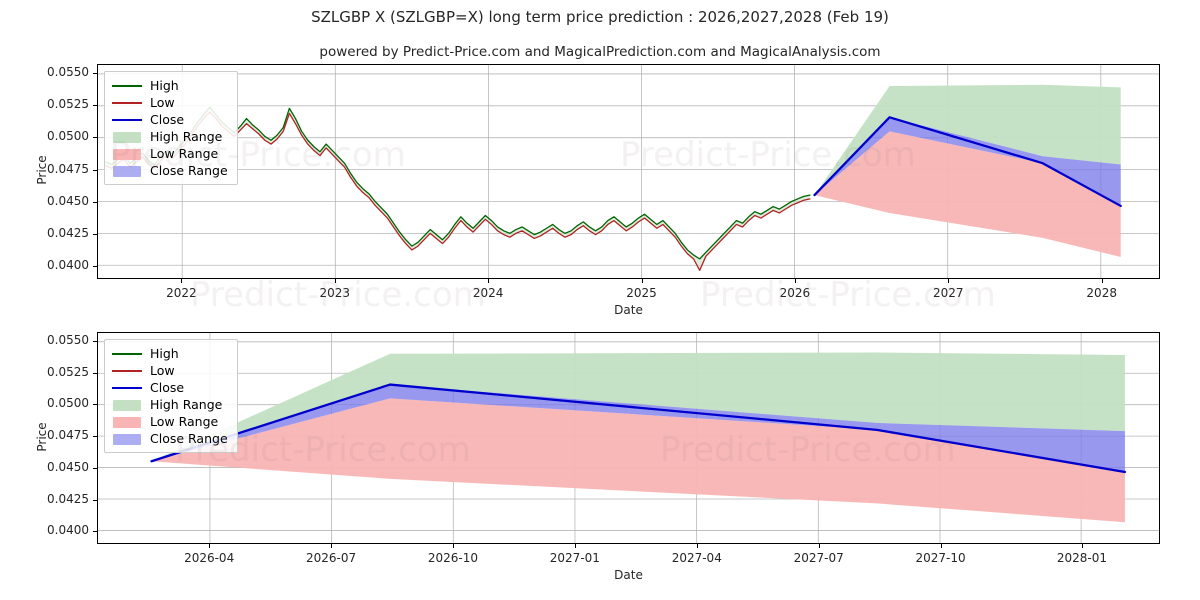 The image size is (1200, 600). What do you see at coordinates (68, 200) in the screenshot?
I see `top-ytick-label: 0.0450` at bounding box center [68, 200].